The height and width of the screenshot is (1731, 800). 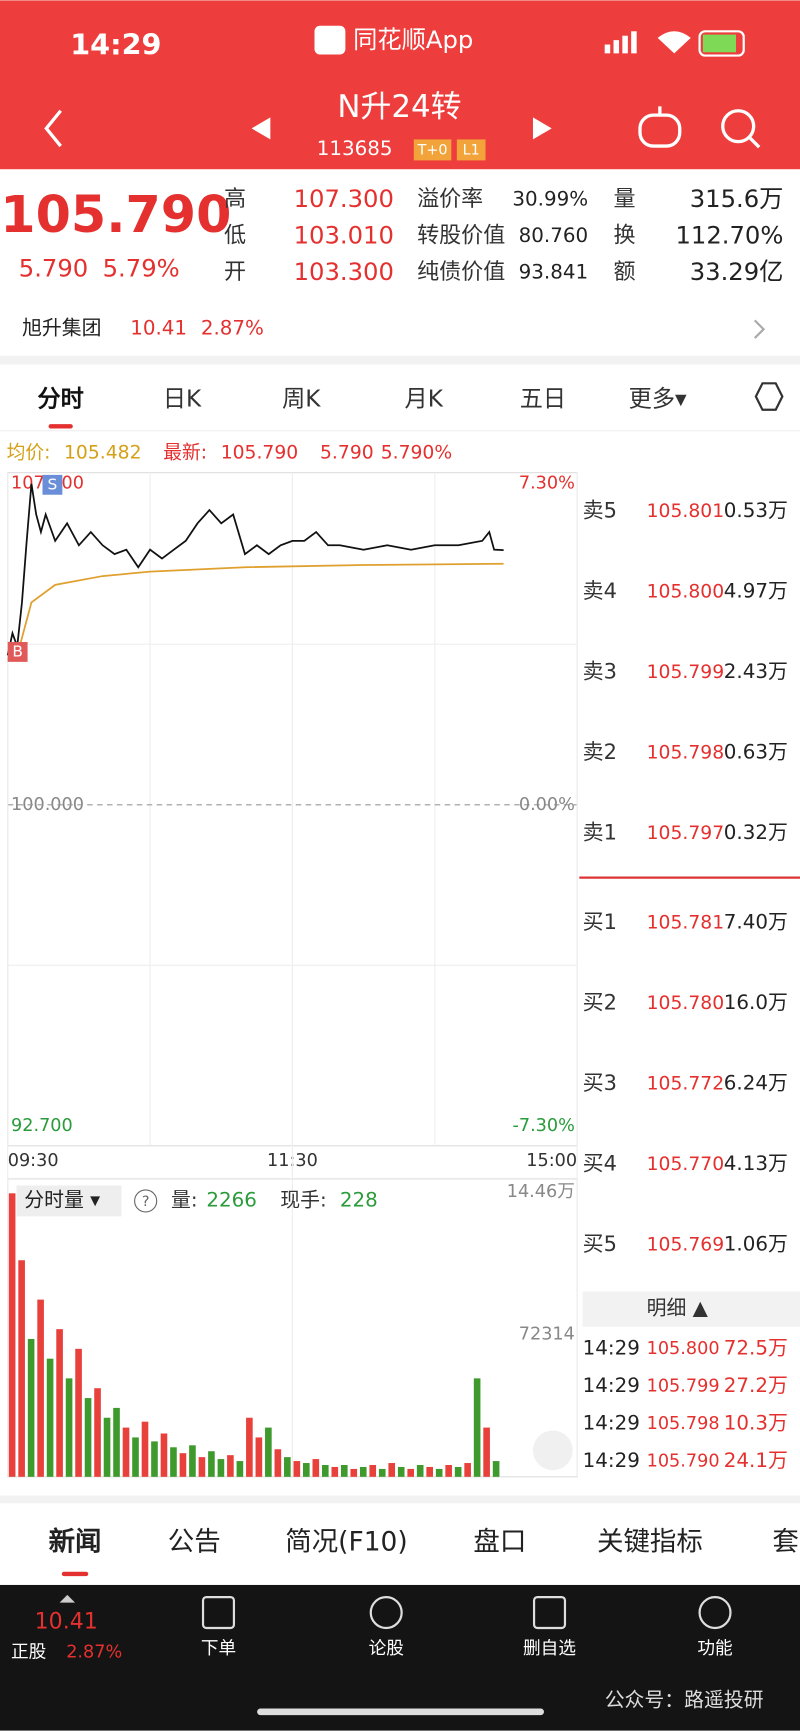 What do you see at coordinates (218, 1648) in the screenshot?
I see `nav-item: 下单` at bounding box center [218, 1648].